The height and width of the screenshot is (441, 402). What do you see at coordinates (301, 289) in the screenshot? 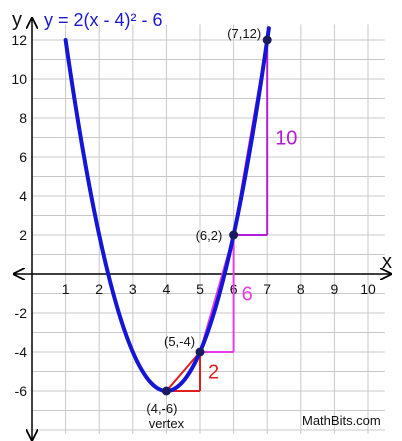
I see `x-tick-label: 8` at bounding box center [301, 289].